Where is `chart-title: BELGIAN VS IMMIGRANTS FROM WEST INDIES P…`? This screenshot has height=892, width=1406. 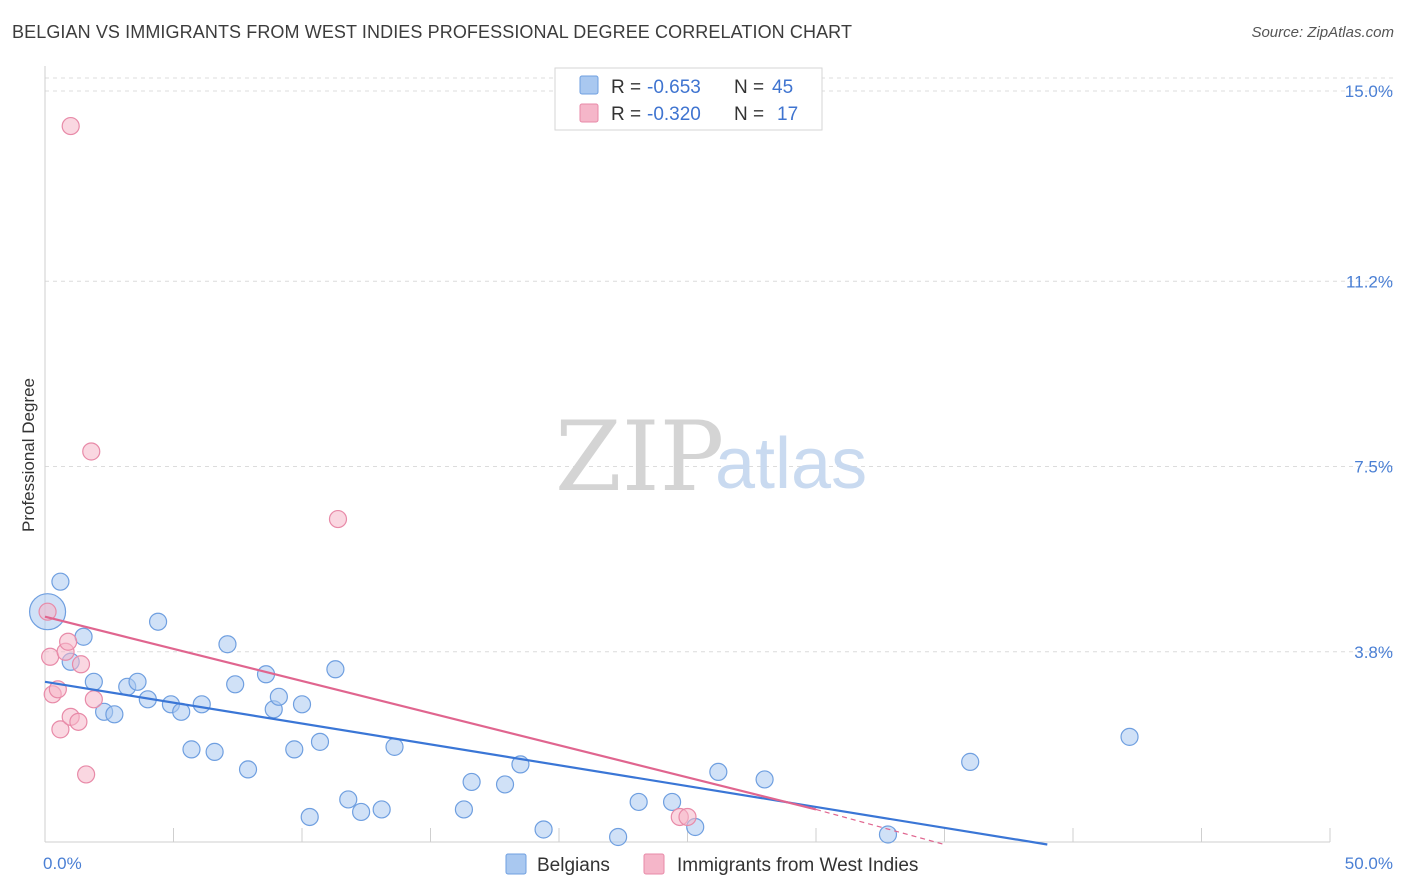 chart-title: BELGIAN VS IMMIGRANTS FROM WEST INDIES P… is located at coordinates (432, 32).